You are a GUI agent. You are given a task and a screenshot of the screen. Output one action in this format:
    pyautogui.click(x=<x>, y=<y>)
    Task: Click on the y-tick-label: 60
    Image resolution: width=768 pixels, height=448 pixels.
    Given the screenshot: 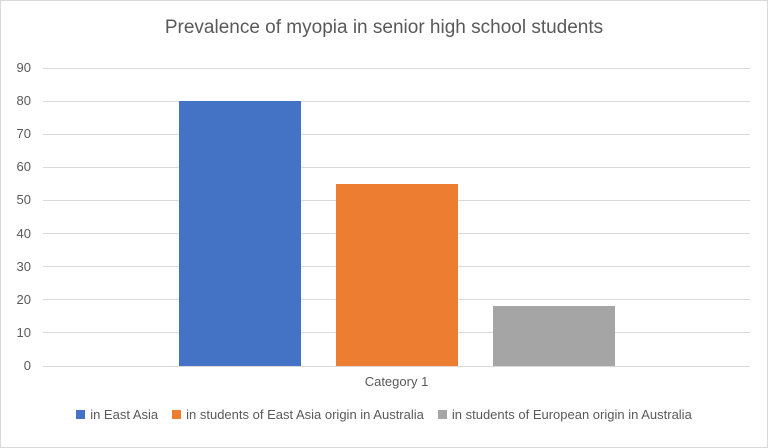 What is the action you would take?
    pyautogui.click(x=23, y=167)
    